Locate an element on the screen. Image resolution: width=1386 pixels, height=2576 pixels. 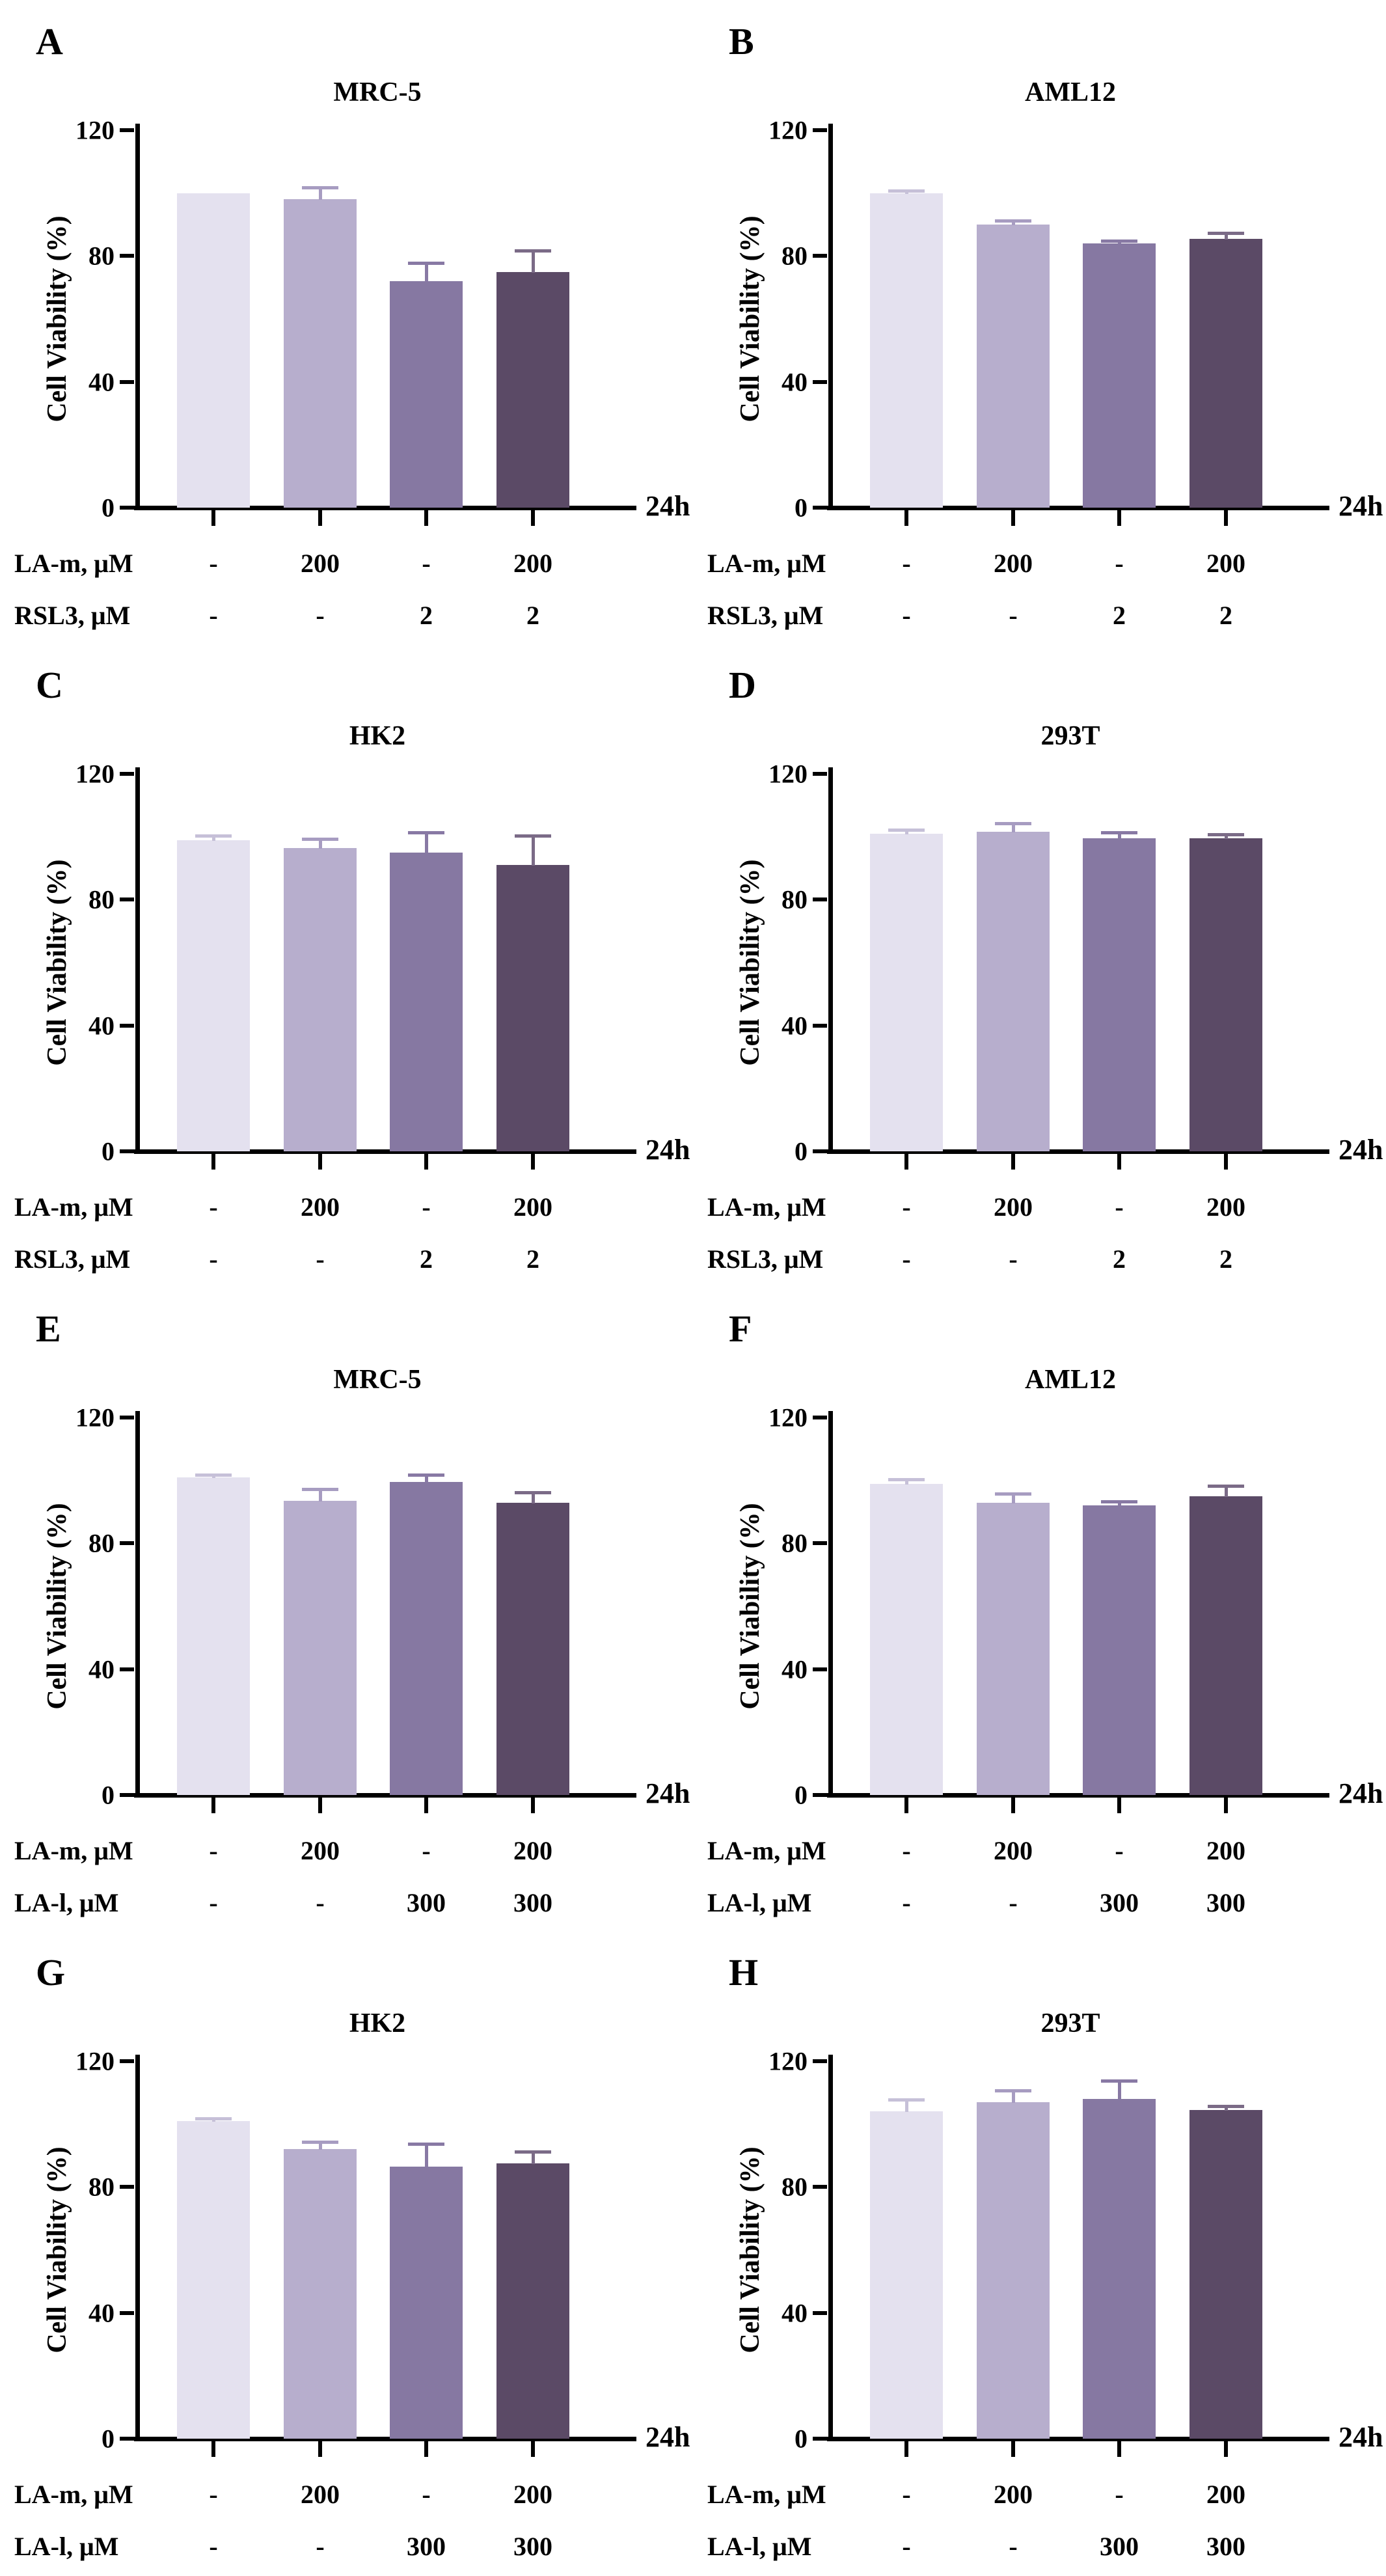
panel-letter: E is located at coordinates (49, 1329).